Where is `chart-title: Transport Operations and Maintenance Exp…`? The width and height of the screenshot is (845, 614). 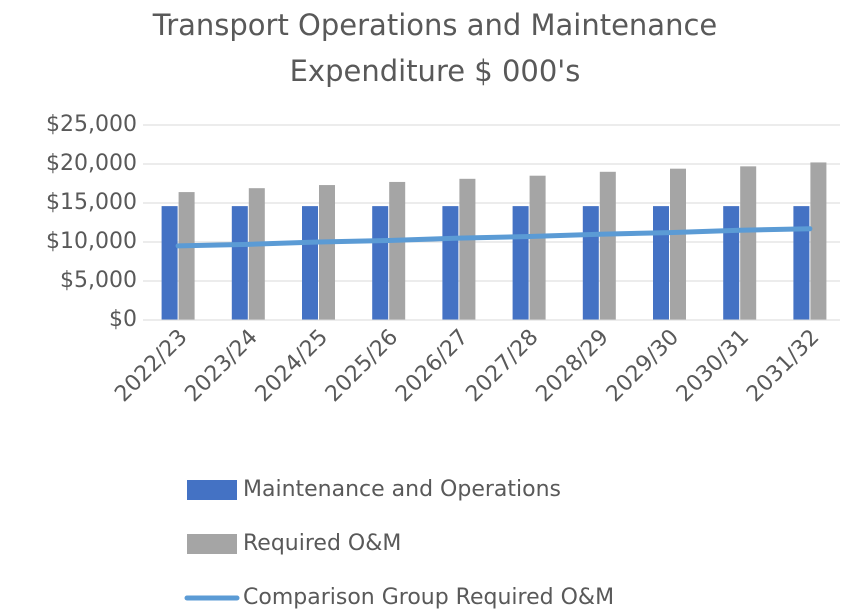 chart-title: Transport Operations and Maintenance Exp… is located at coordinates (435, 48).